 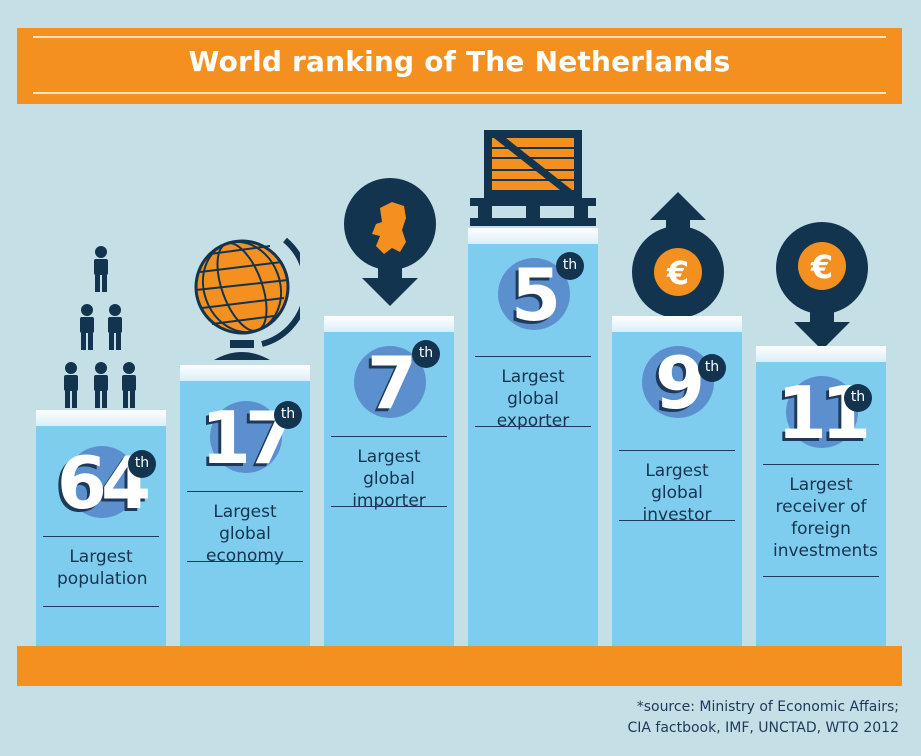 What do you see at coordinates (247, 298) in the screenshot?
I see `globe-icon` at bounding box center [247, 298].